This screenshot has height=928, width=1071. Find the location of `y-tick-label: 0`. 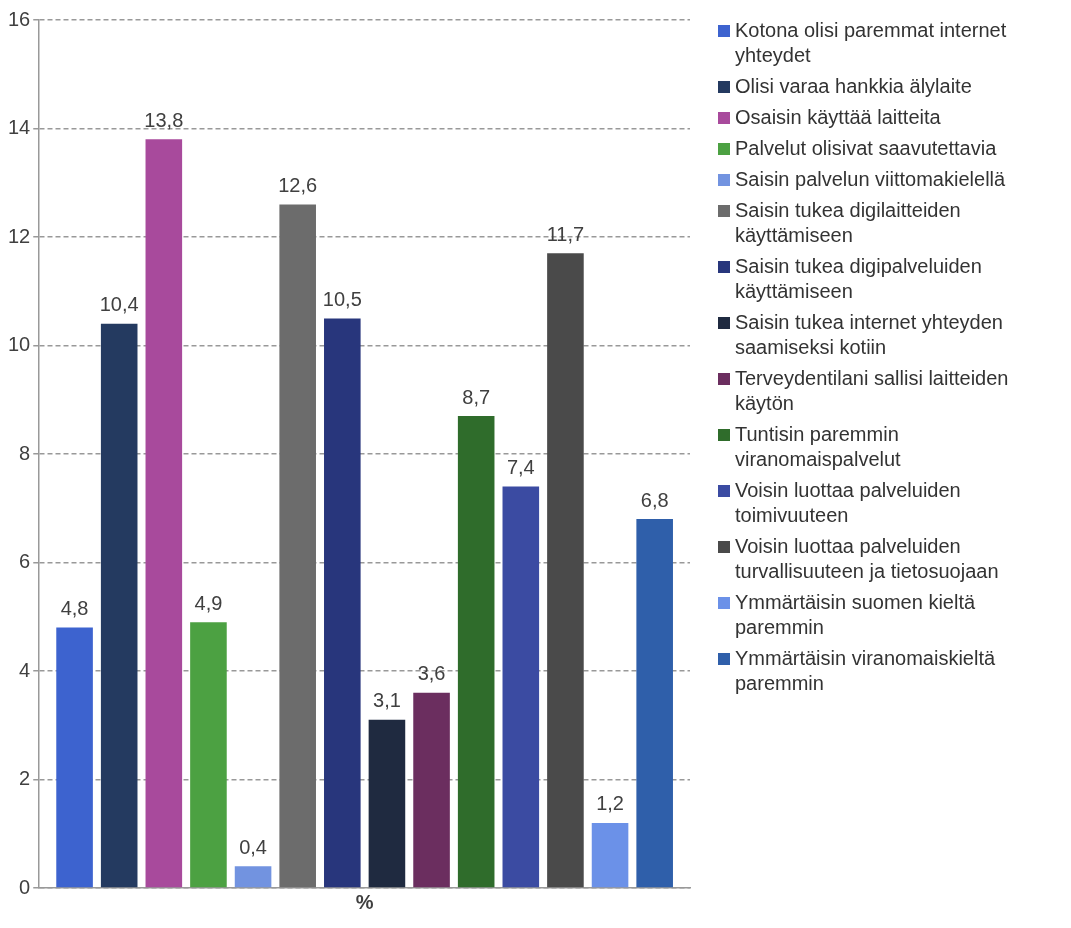

y-tick-label: 0 is located at coordinates (25, 886).